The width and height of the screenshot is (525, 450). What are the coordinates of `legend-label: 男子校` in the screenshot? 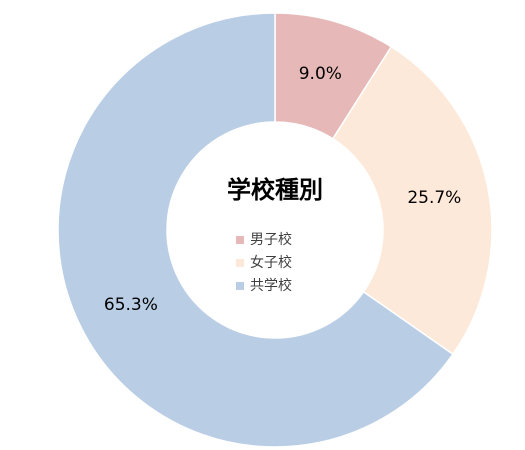 It's located at (271, 239).